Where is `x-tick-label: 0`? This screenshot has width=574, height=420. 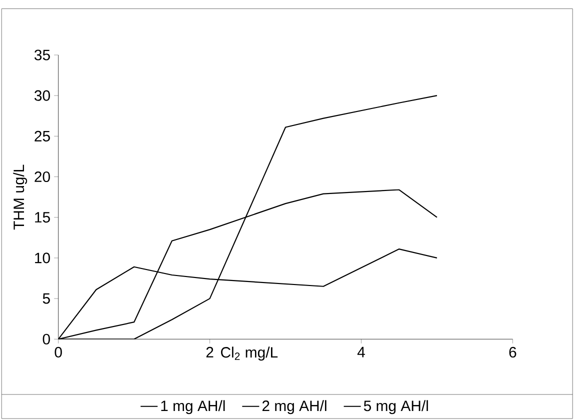
x-tick-label: 0 is located at coordinates (58, 352).